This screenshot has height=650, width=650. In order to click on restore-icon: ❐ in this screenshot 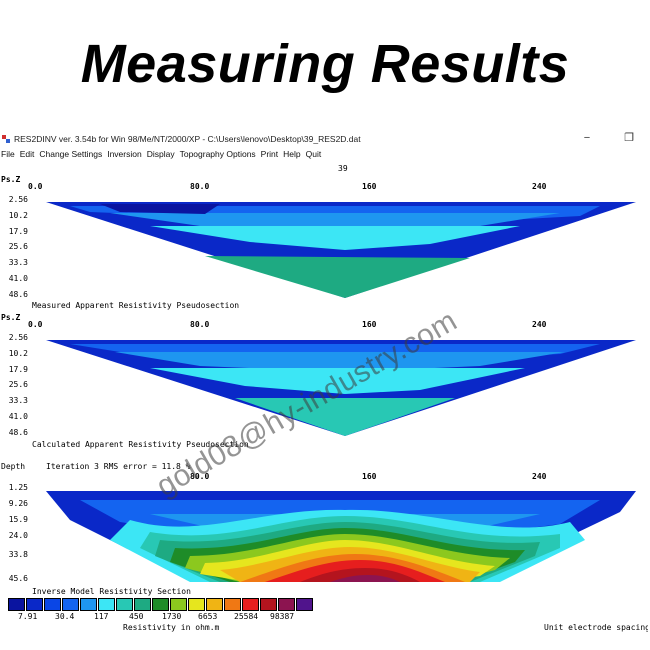, I will do `click(629, 138)`.